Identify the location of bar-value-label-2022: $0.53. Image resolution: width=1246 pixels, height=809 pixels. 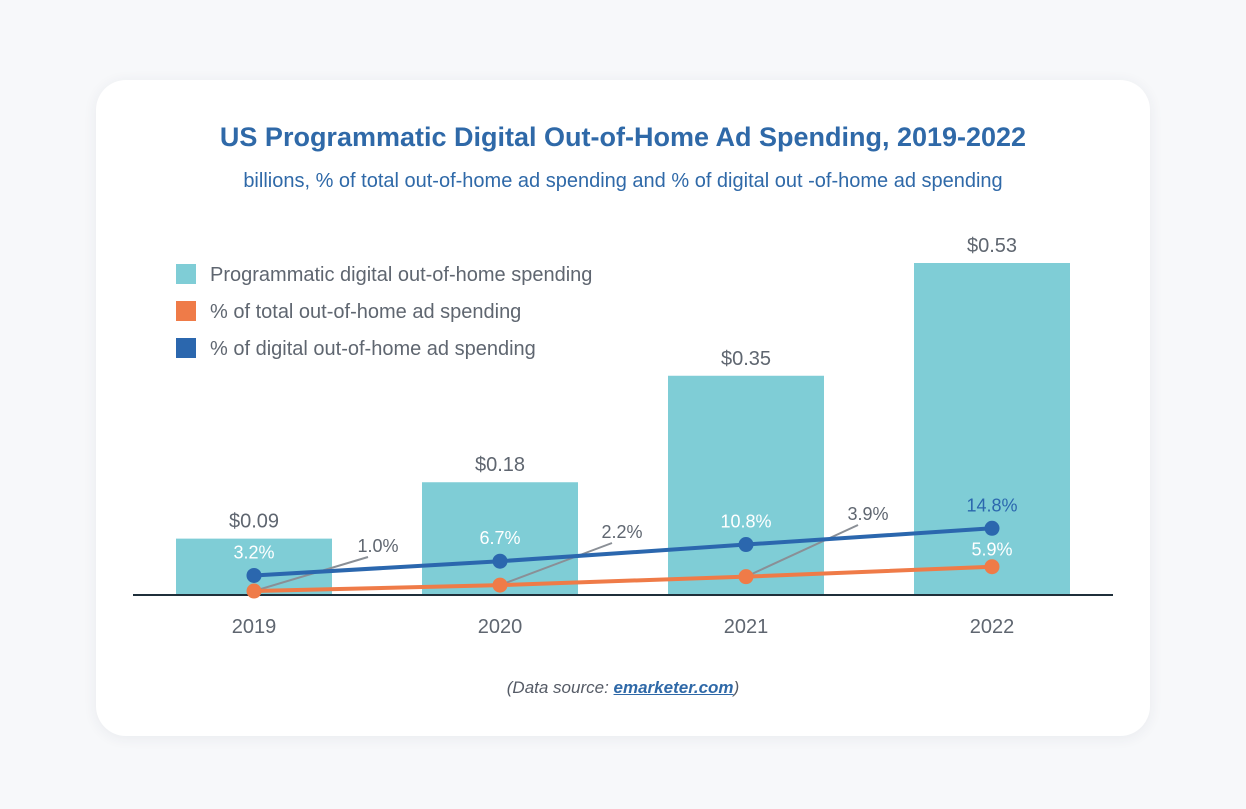
(992, 246).